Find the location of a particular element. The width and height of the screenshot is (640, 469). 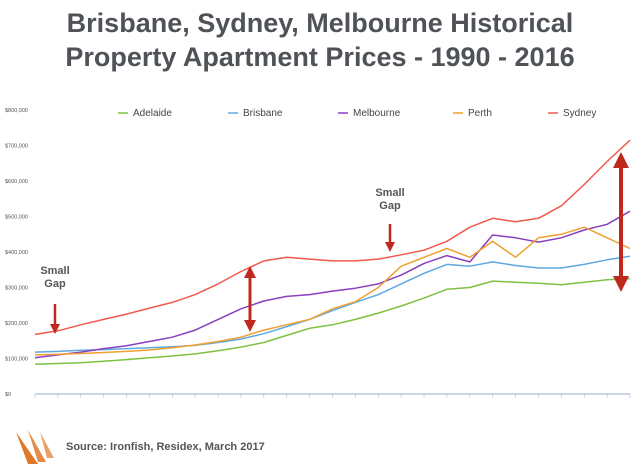

legend-label: Perth is located at coordinates (480, 113).